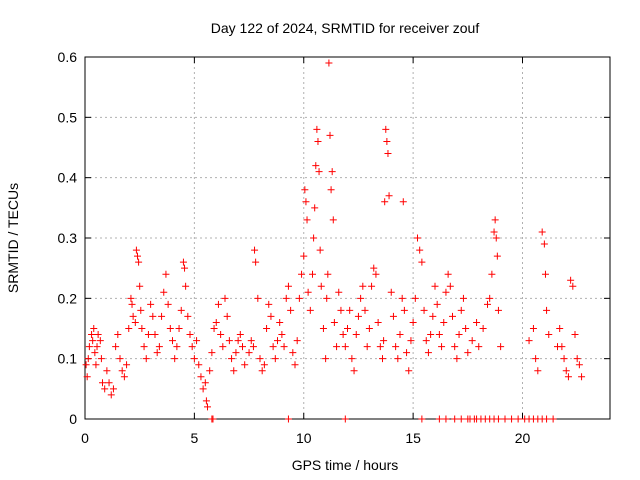 The height and width of the screenshot is (480, 640). Describe the element at coordinates (304, 438) in the screenshot. I see `x-tick-label: 10` at that location.